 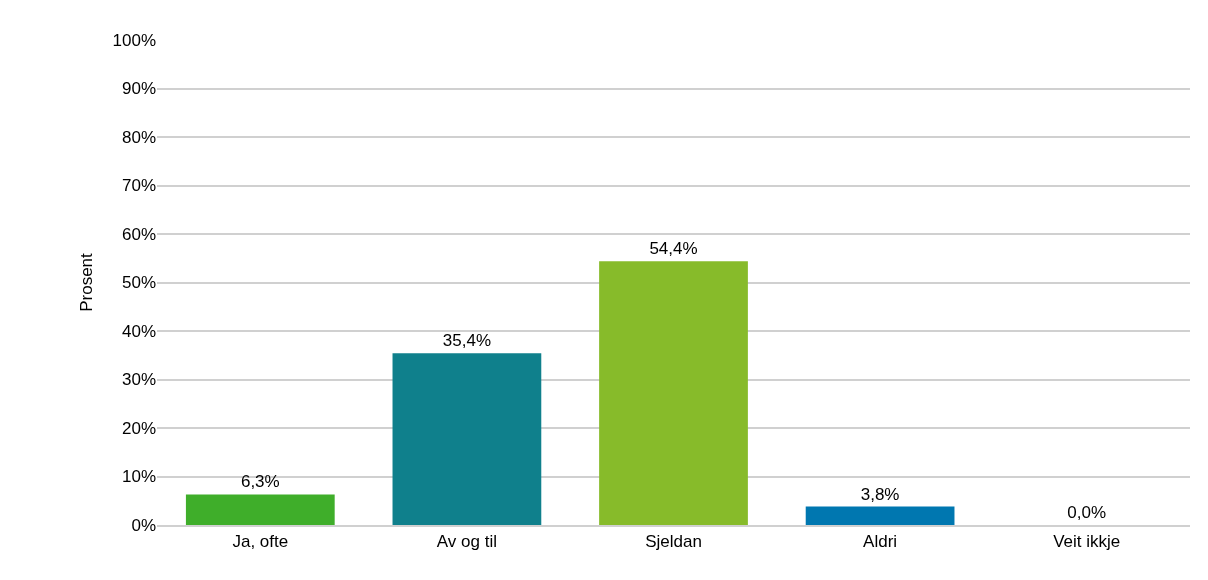 I want to click on data-label: 0,0%, so click(x=1087, y=512).